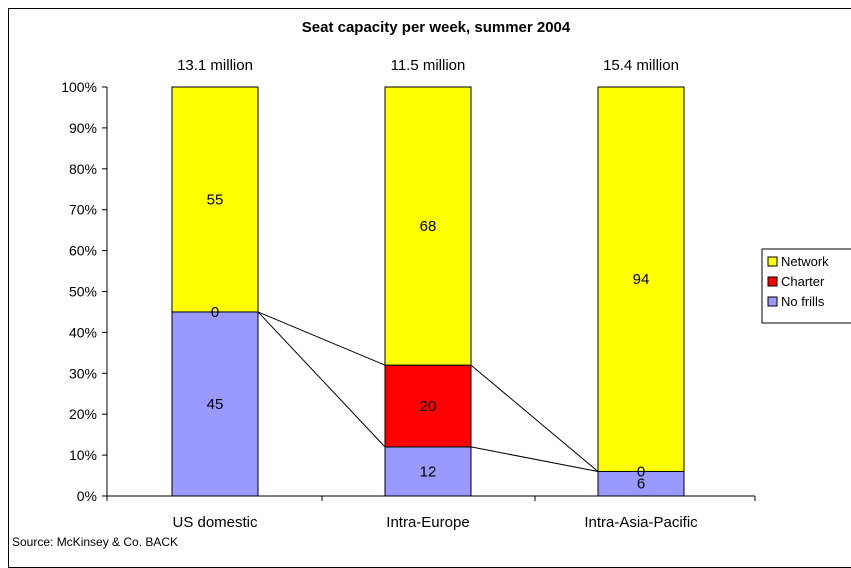 Image resolution: width=851 pixels, height=568 pixels. What do you see at coordinates (87, 496) in the screenshot?
I see `y-tick-label: 0%` at bounding box center [87, 496].